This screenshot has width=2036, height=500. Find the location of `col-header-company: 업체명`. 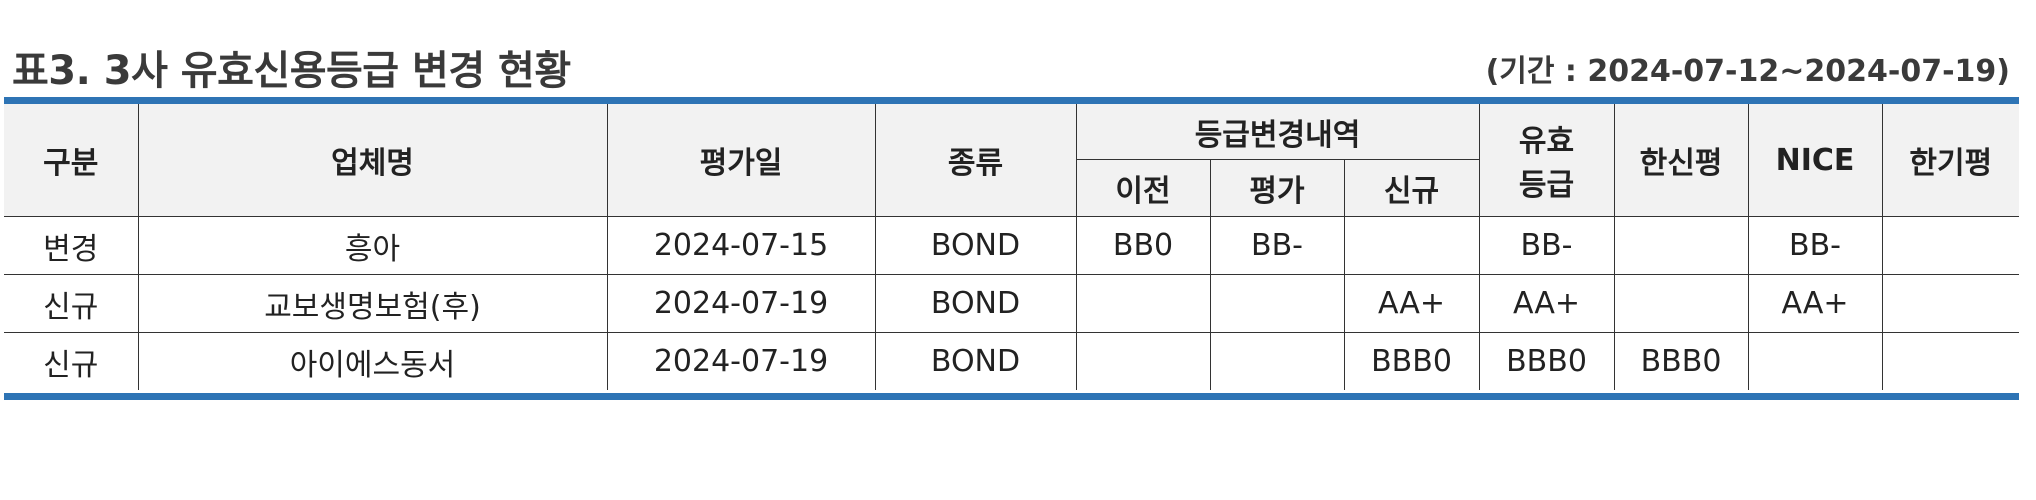

col-header-company: 업체명 is located at coordinates (372, 160).